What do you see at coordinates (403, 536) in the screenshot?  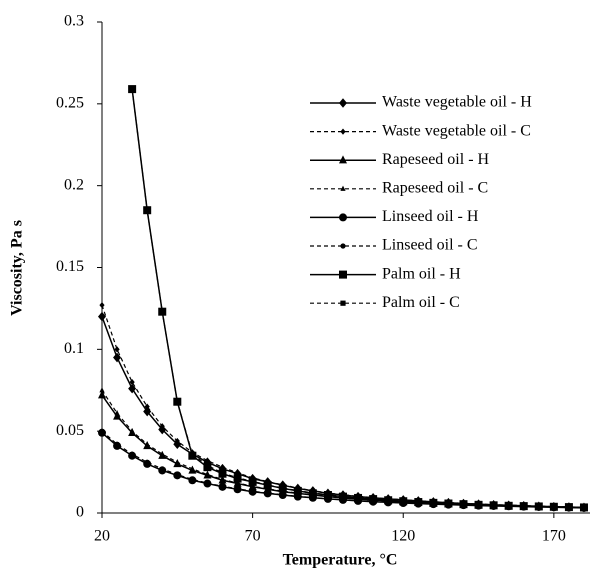 I see `x-tick-label: 120` at bounding box center [403, 536].